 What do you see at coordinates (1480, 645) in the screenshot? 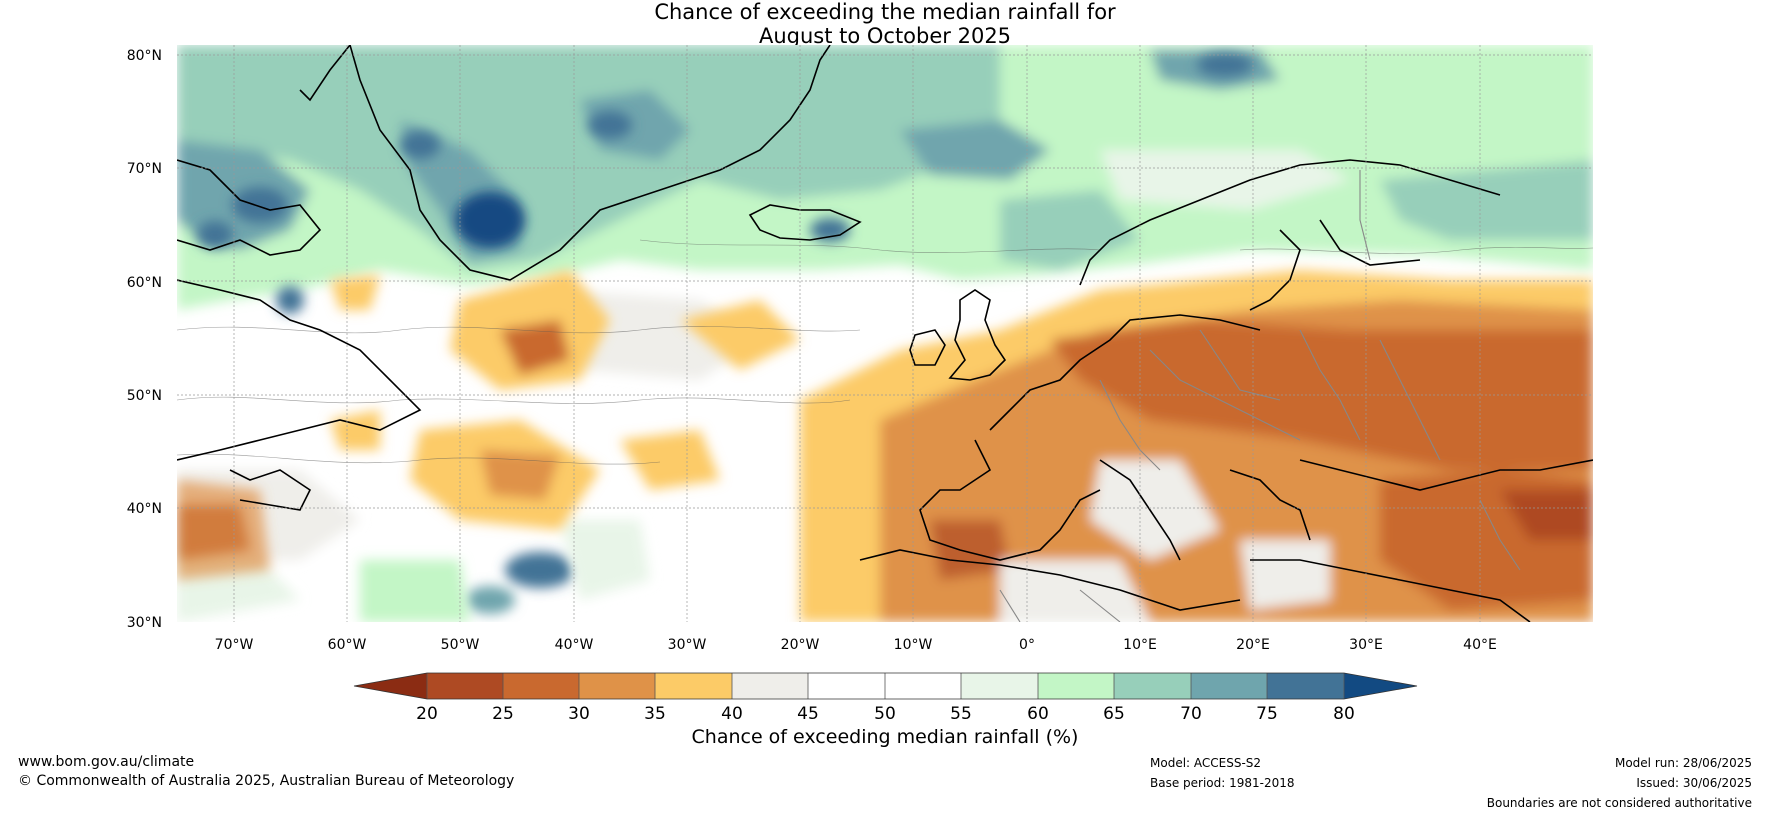
I see `lon-label-40e: 40°E` at bounding box center [1480, 645].